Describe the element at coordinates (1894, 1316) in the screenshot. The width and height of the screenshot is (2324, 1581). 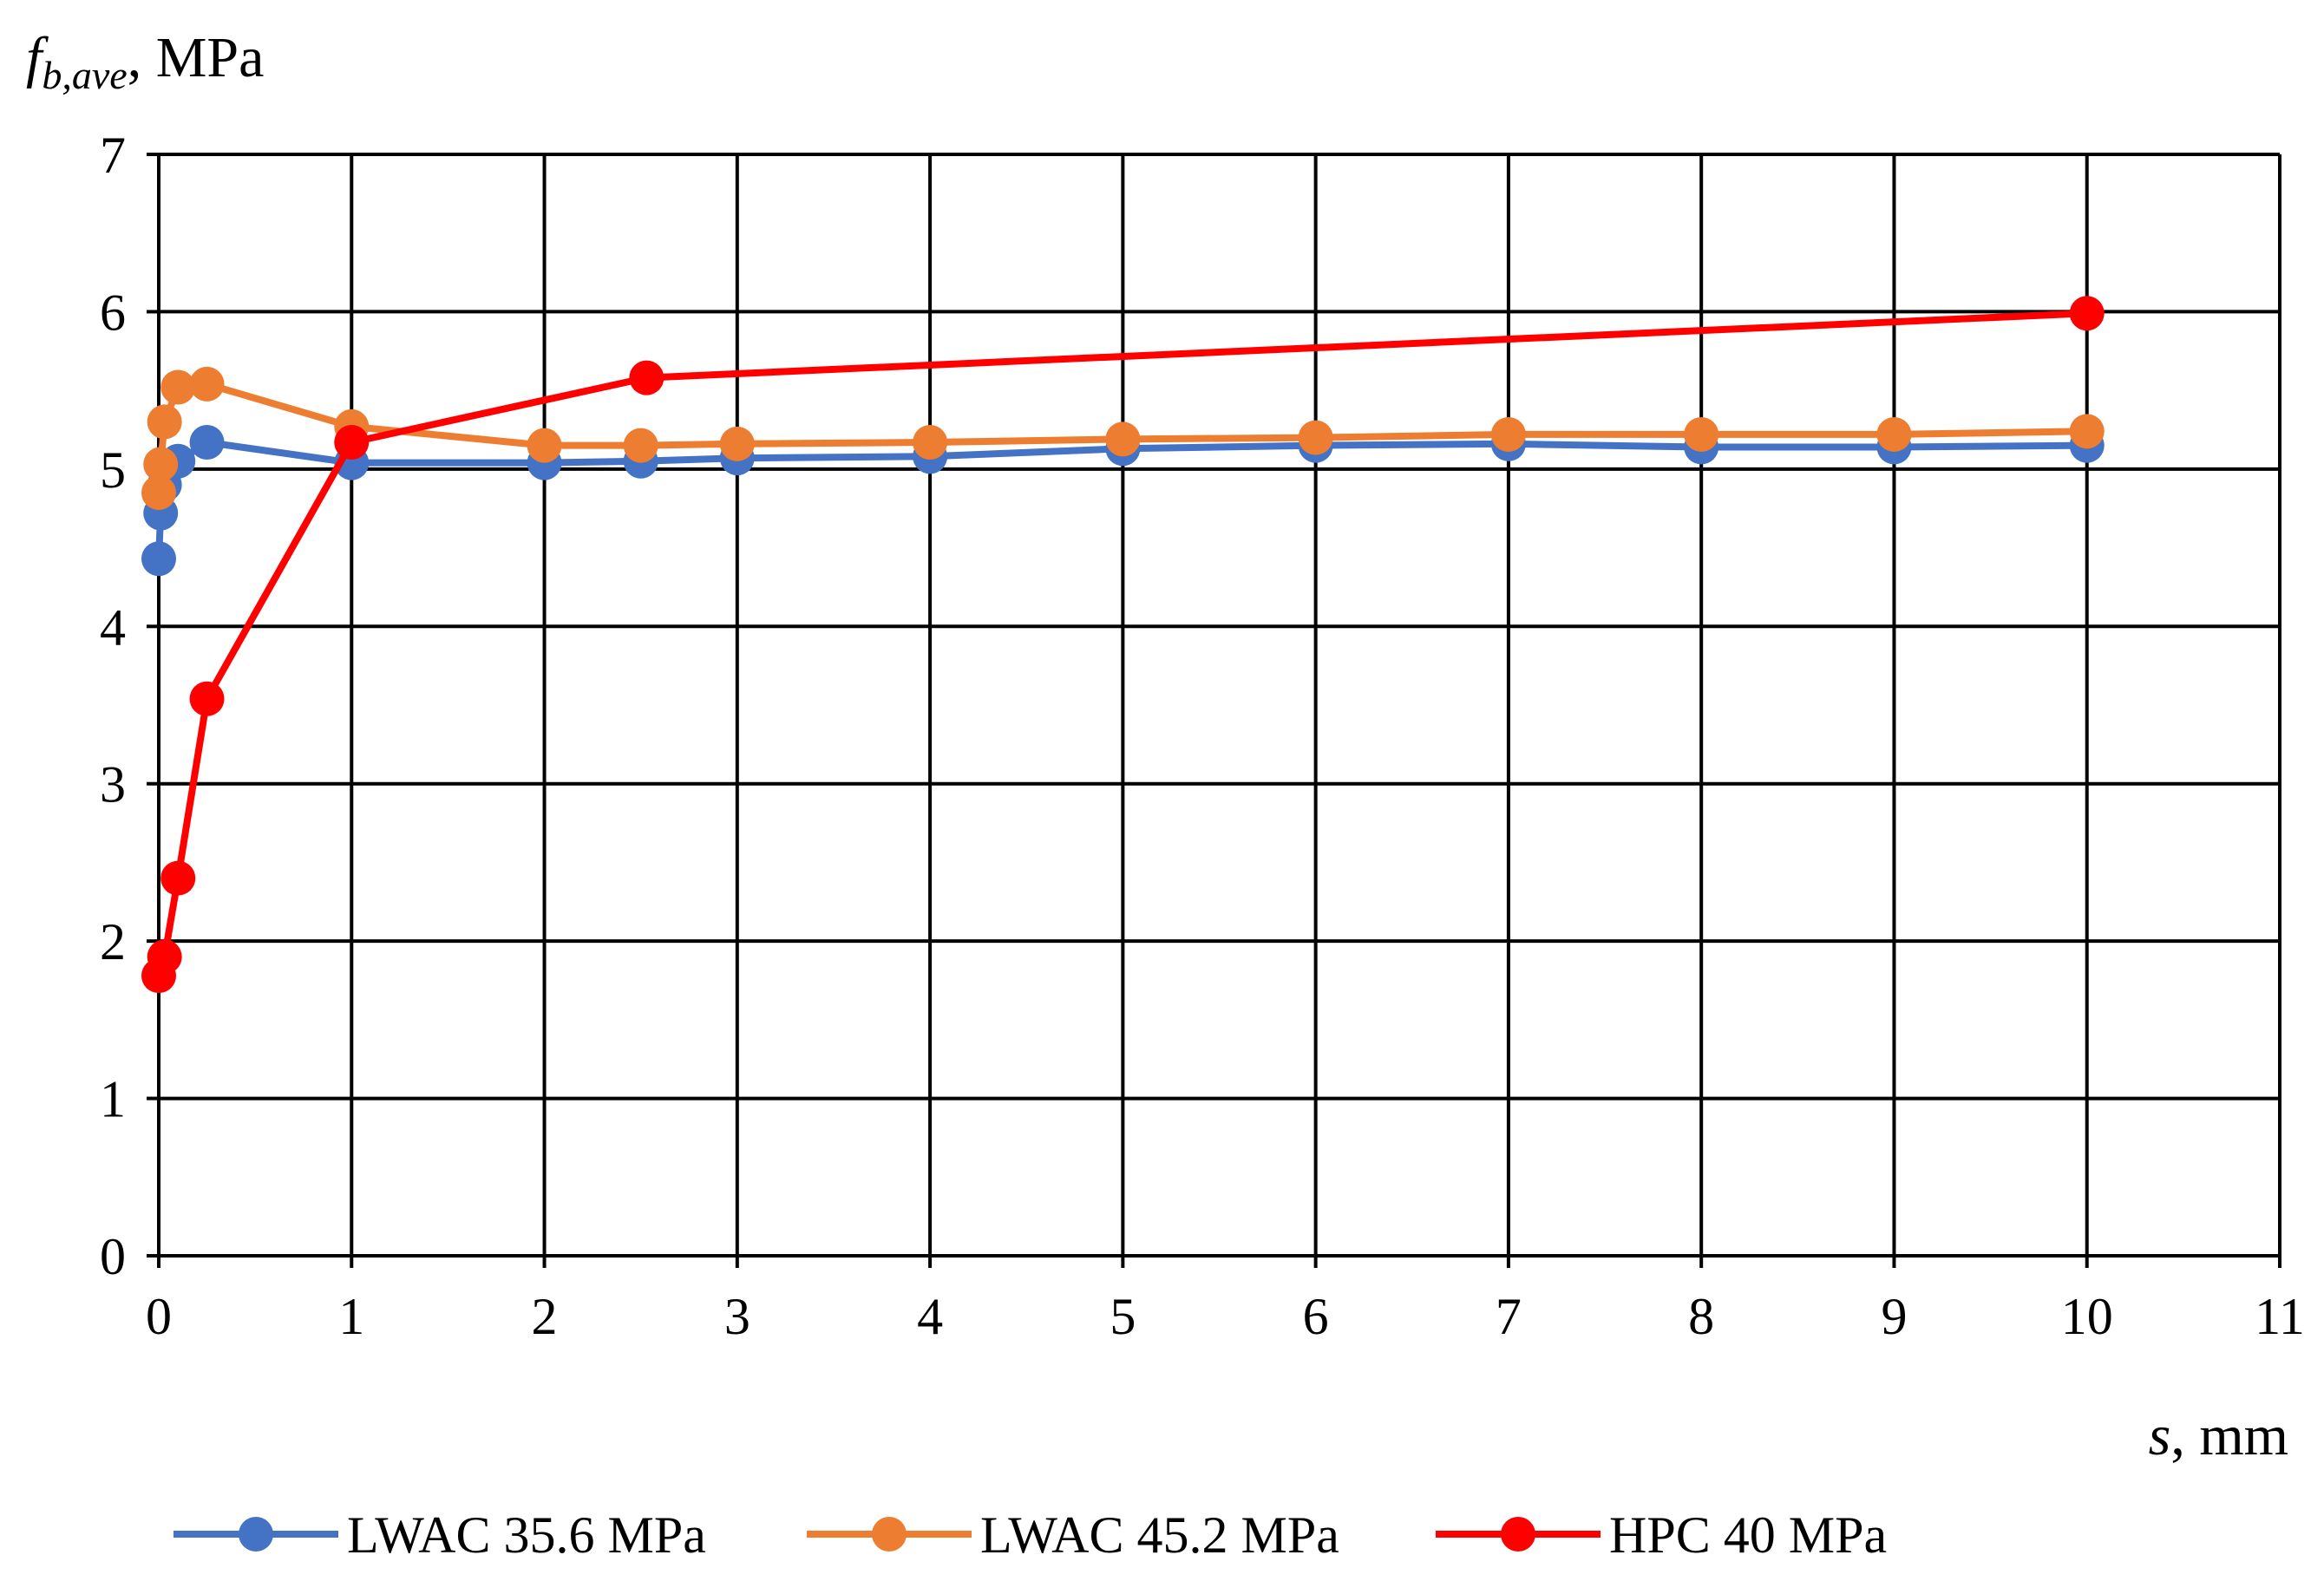
I see `x-tick-label: 9` at that location.